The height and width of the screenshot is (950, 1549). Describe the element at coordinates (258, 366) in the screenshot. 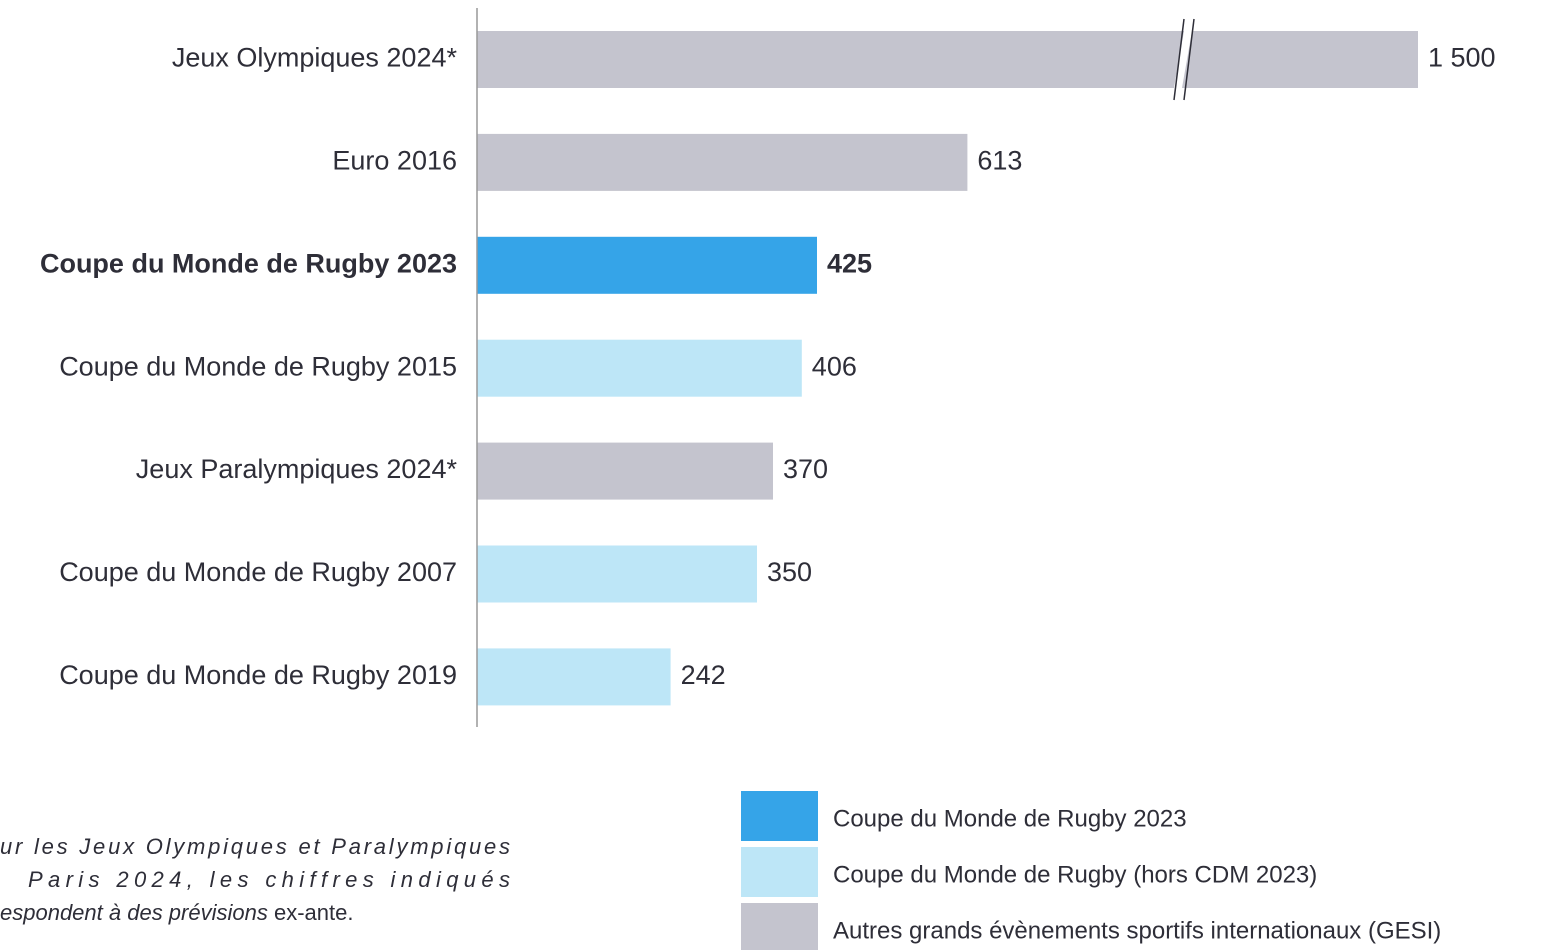

I see `category-label: Coupe du Monde de Rugby 2015` at that location.